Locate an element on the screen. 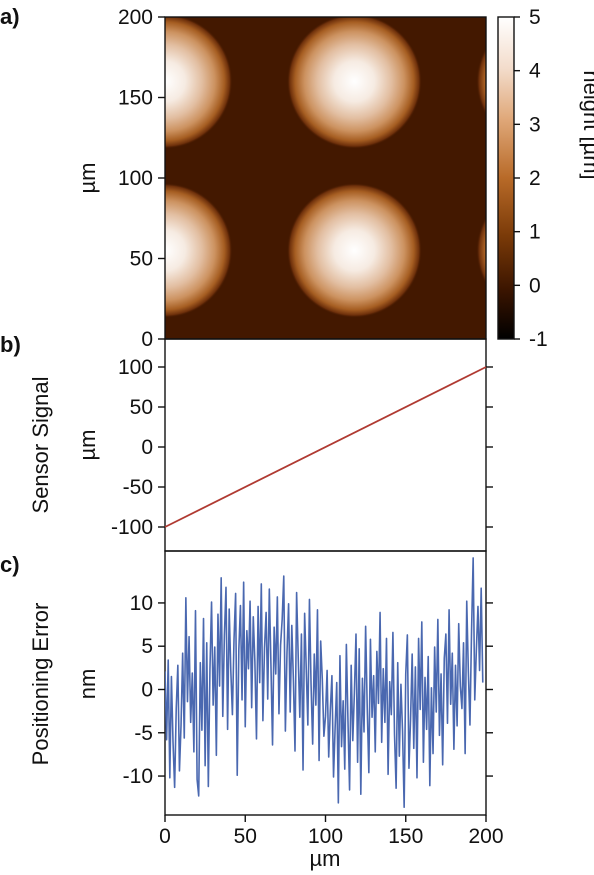 The image size is (594, 875). colorbar is located at coordinates (506, 178).